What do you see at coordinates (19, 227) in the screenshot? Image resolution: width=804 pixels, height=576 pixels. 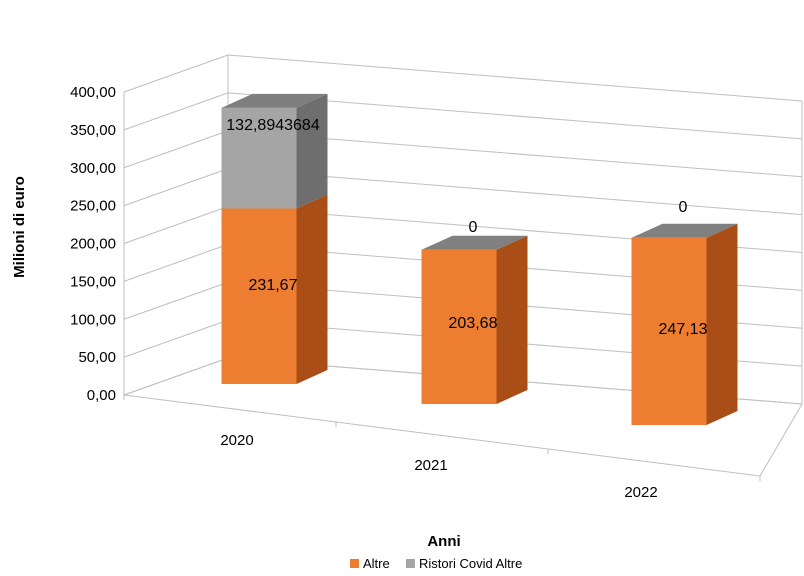 I see `y-axis-title: Milioni di euro` at bounding box center [19, 227].